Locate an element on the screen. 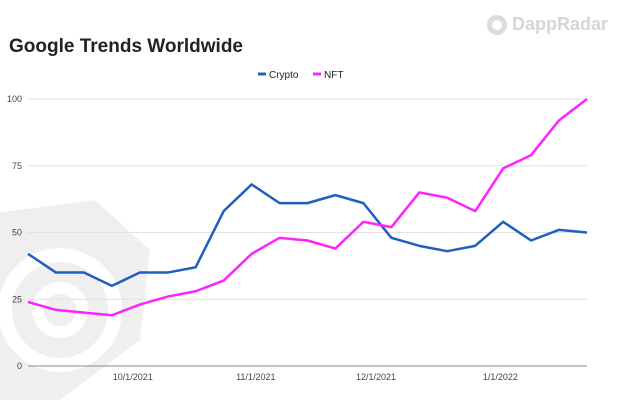 This screenshot has width=638, height=406. logo-text: DappRadar is located at coordinates (559, 24).